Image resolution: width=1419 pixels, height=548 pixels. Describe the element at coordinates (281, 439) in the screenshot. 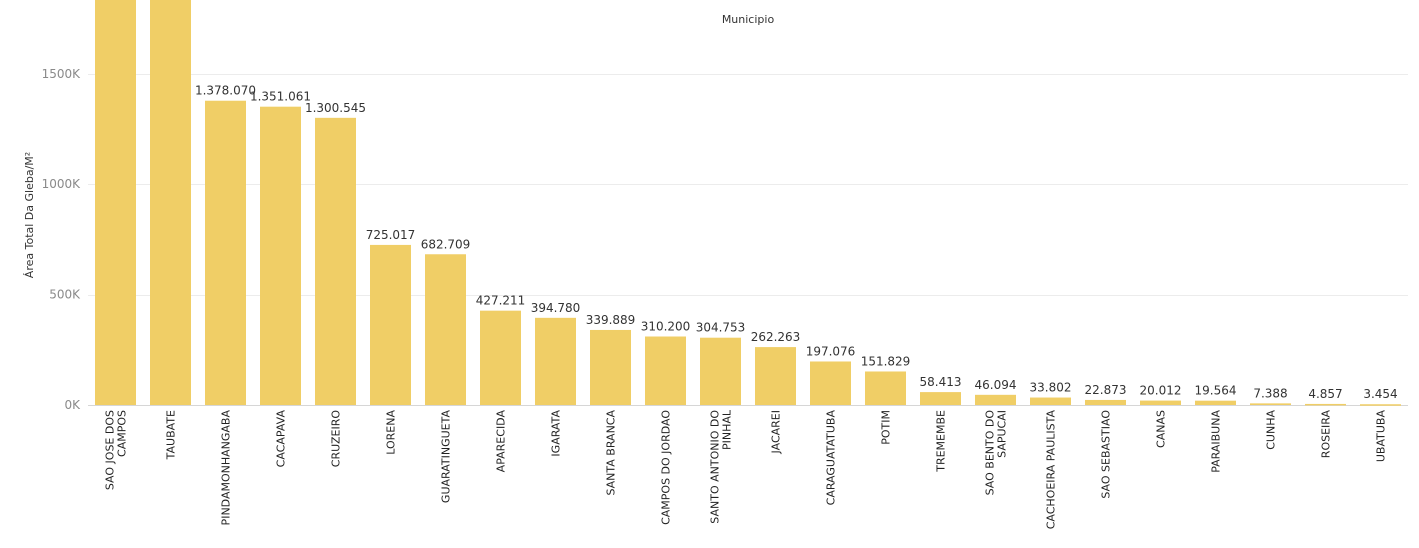

I see `category-label-3: CACAPAVA` at that location.